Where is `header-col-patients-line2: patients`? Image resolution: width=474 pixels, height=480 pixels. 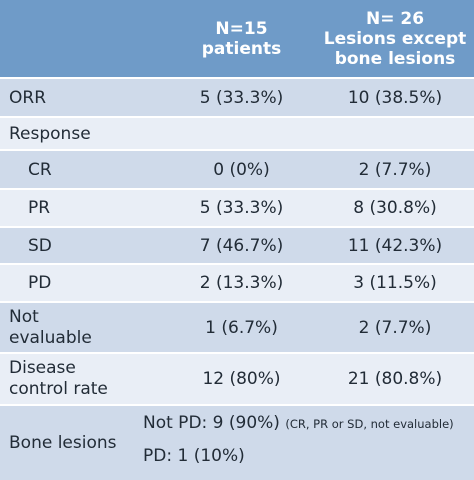
header-col-patients-line2: patients is located at coordinates (241, 48).